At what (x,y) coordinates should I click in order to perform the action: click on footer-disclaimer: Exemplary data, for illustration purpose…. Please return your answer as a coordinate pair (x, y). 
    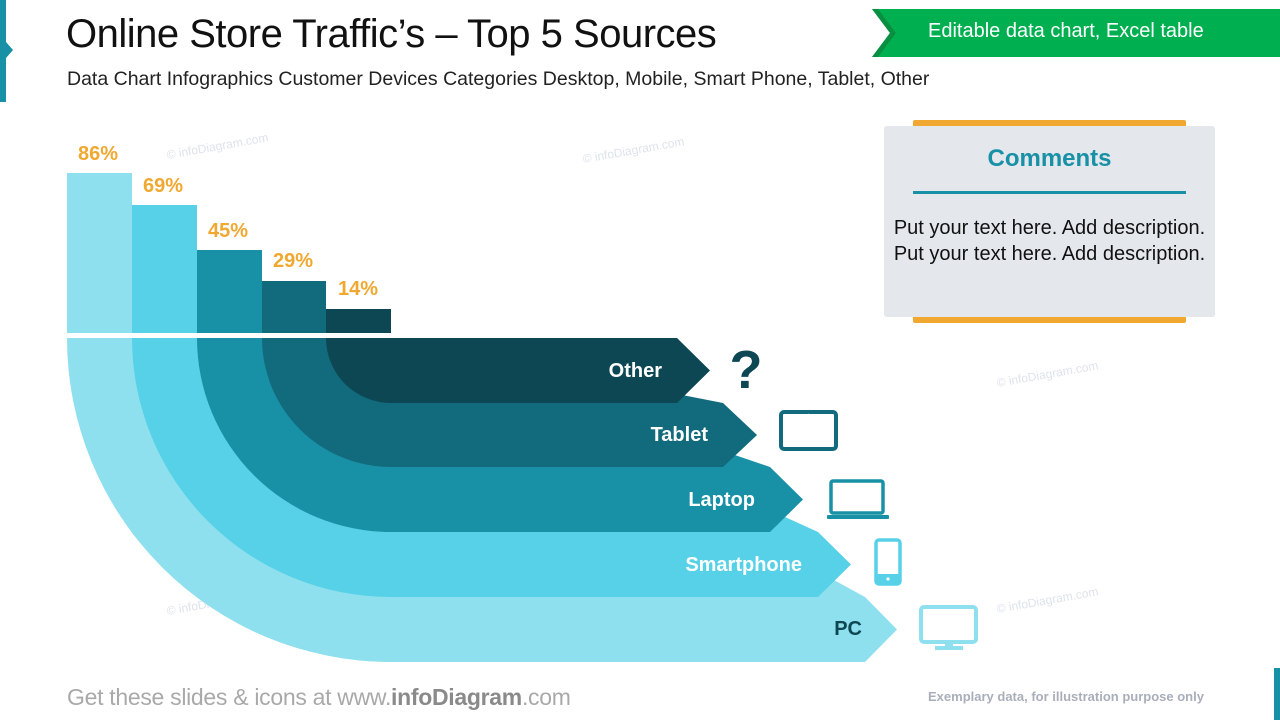
    Looking at the image, I should click on (1066, 696).